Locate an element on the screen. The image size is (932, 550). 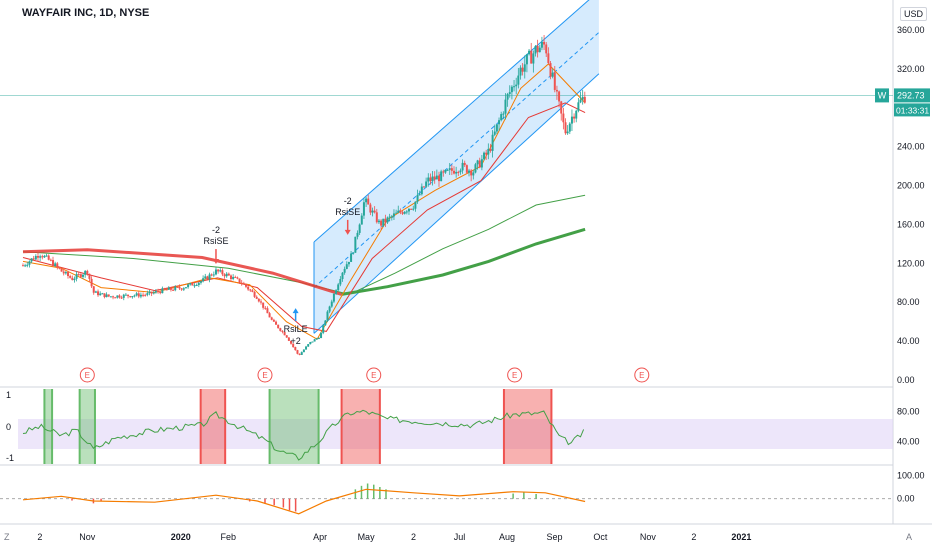
rsi-left-label: 1 is located at coordinates (8, 395).